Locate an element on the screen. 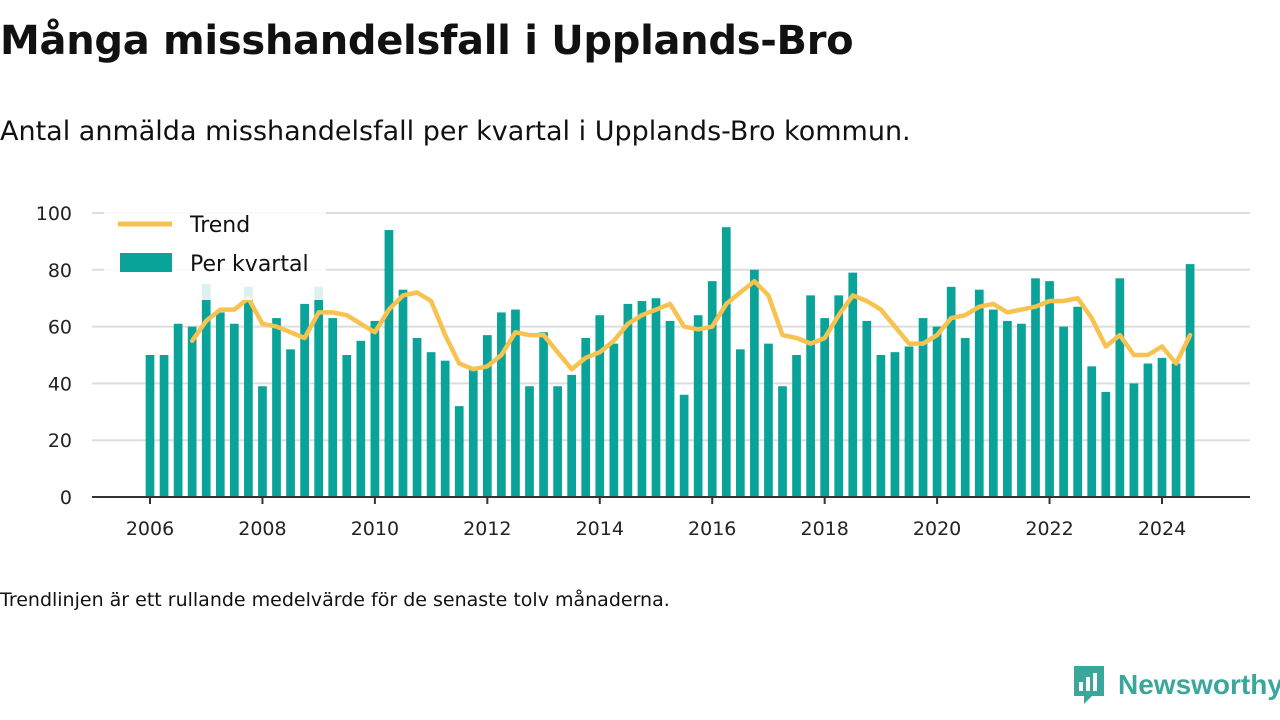 The image size is (1280, 720). x-tick-label: 2008 is located at coordinates (262, 529).